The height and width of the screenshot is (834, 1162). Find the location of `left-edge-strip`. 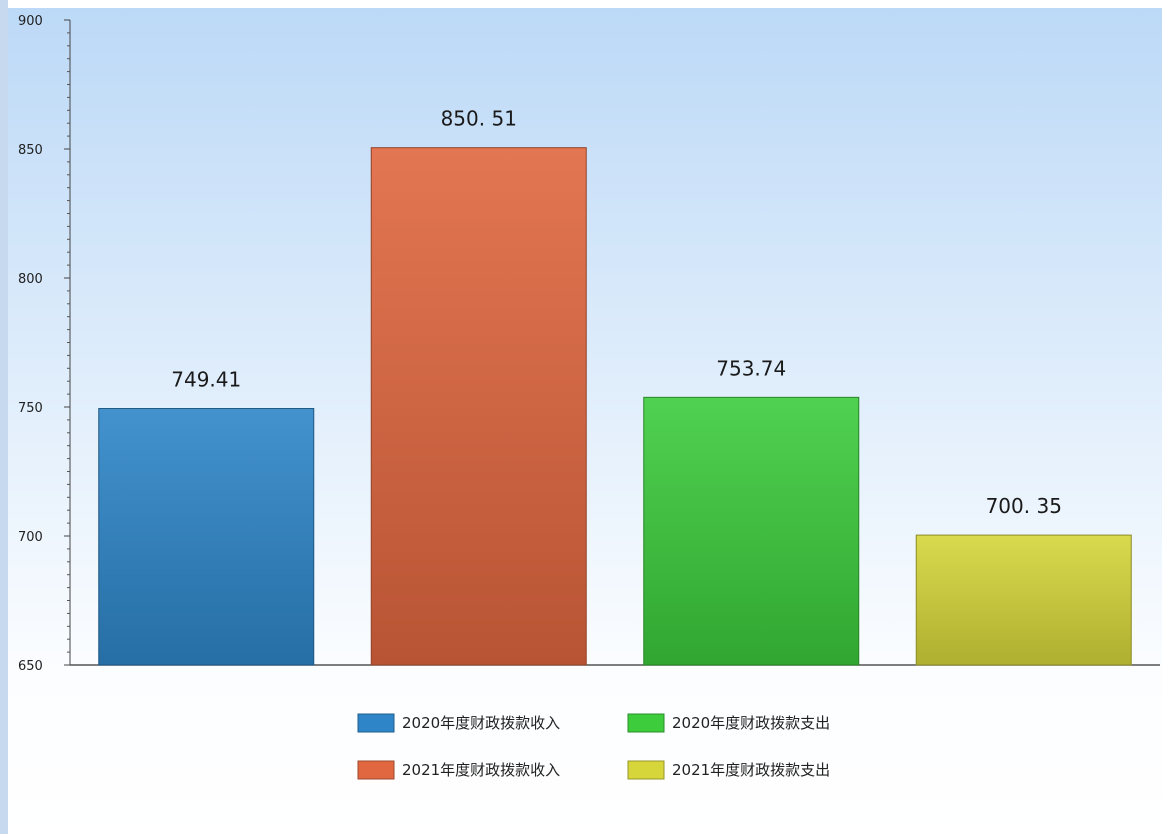

left-edge-strip is located at coordinates (4, 417).